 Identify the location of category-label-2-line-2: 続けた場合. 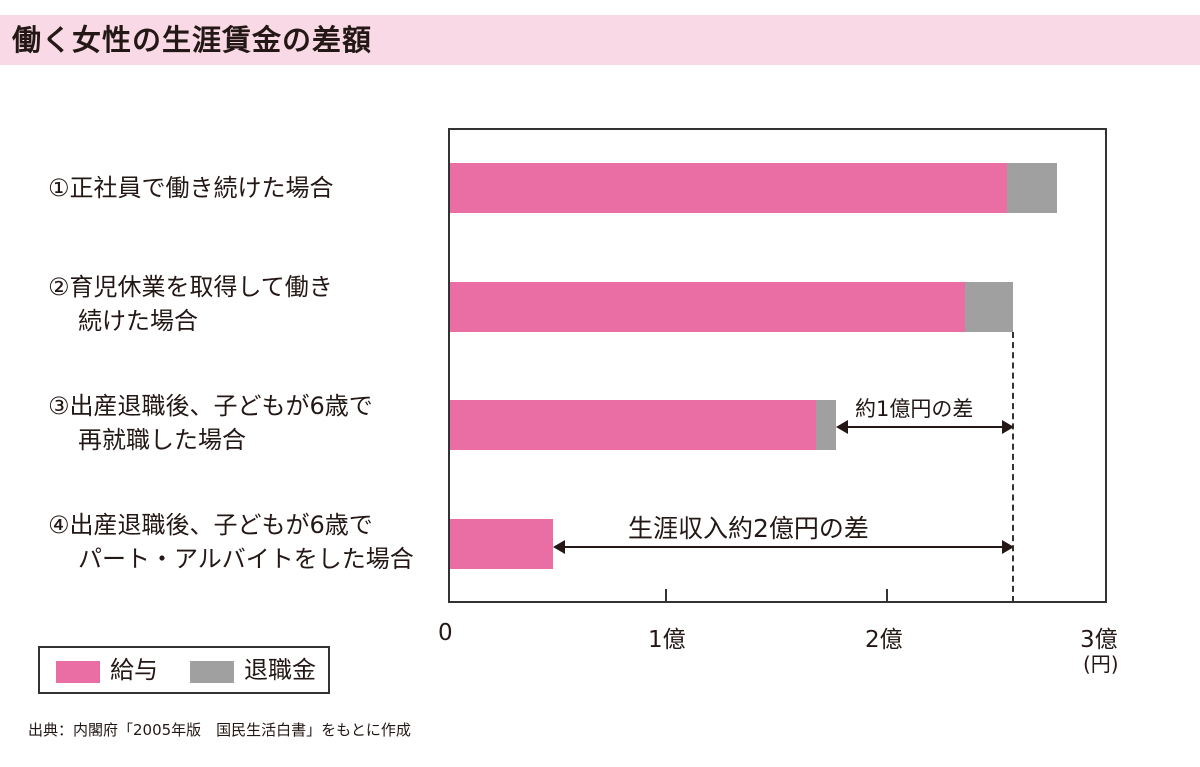
(138, 321).